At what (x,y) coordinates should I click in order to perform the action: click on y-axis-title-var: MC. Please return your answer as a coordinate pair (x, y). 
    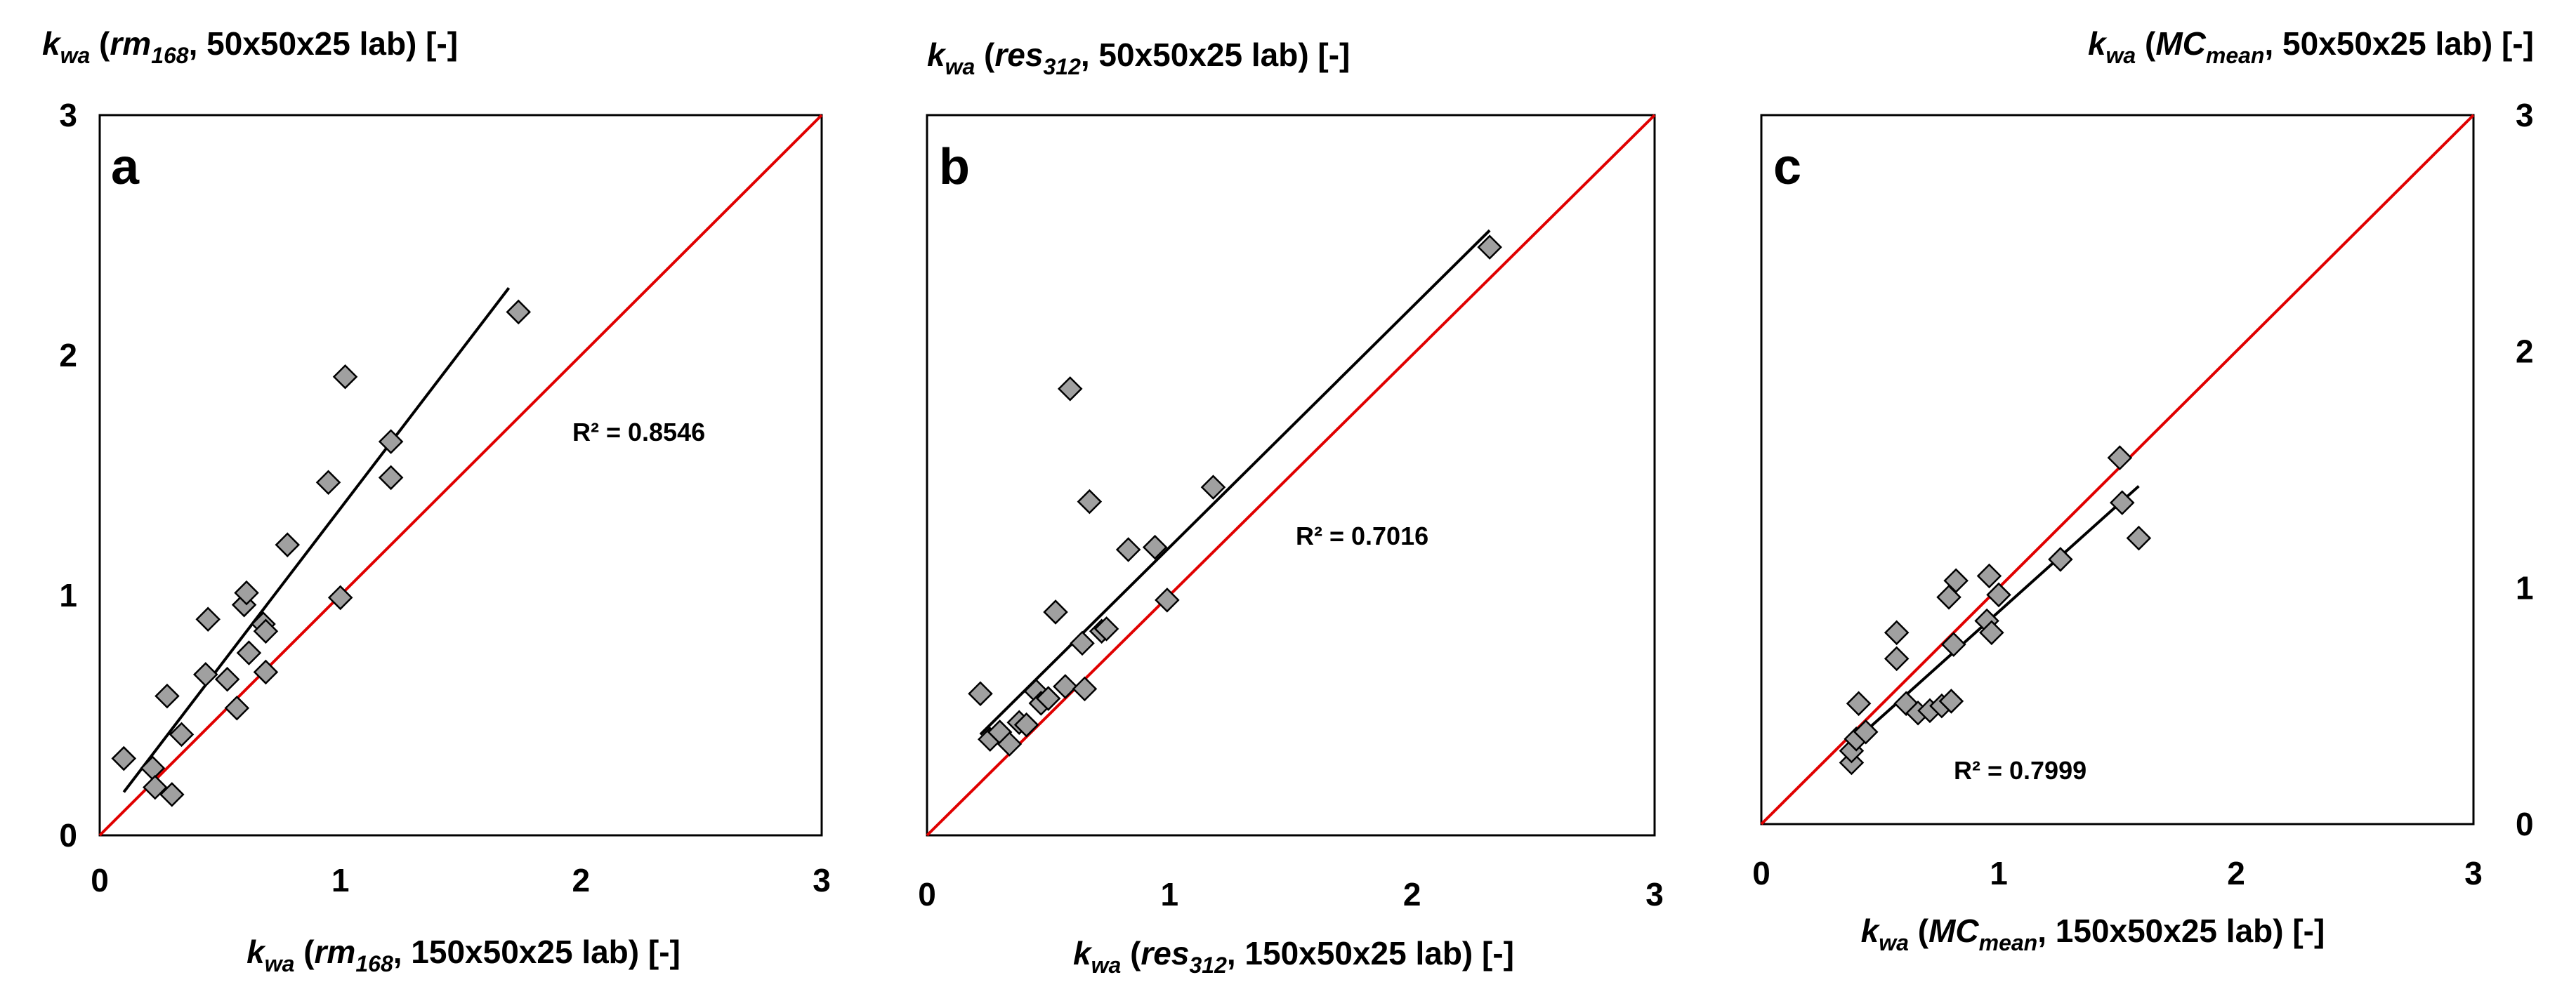
    Looking at the image, I should click on (2180, 43).